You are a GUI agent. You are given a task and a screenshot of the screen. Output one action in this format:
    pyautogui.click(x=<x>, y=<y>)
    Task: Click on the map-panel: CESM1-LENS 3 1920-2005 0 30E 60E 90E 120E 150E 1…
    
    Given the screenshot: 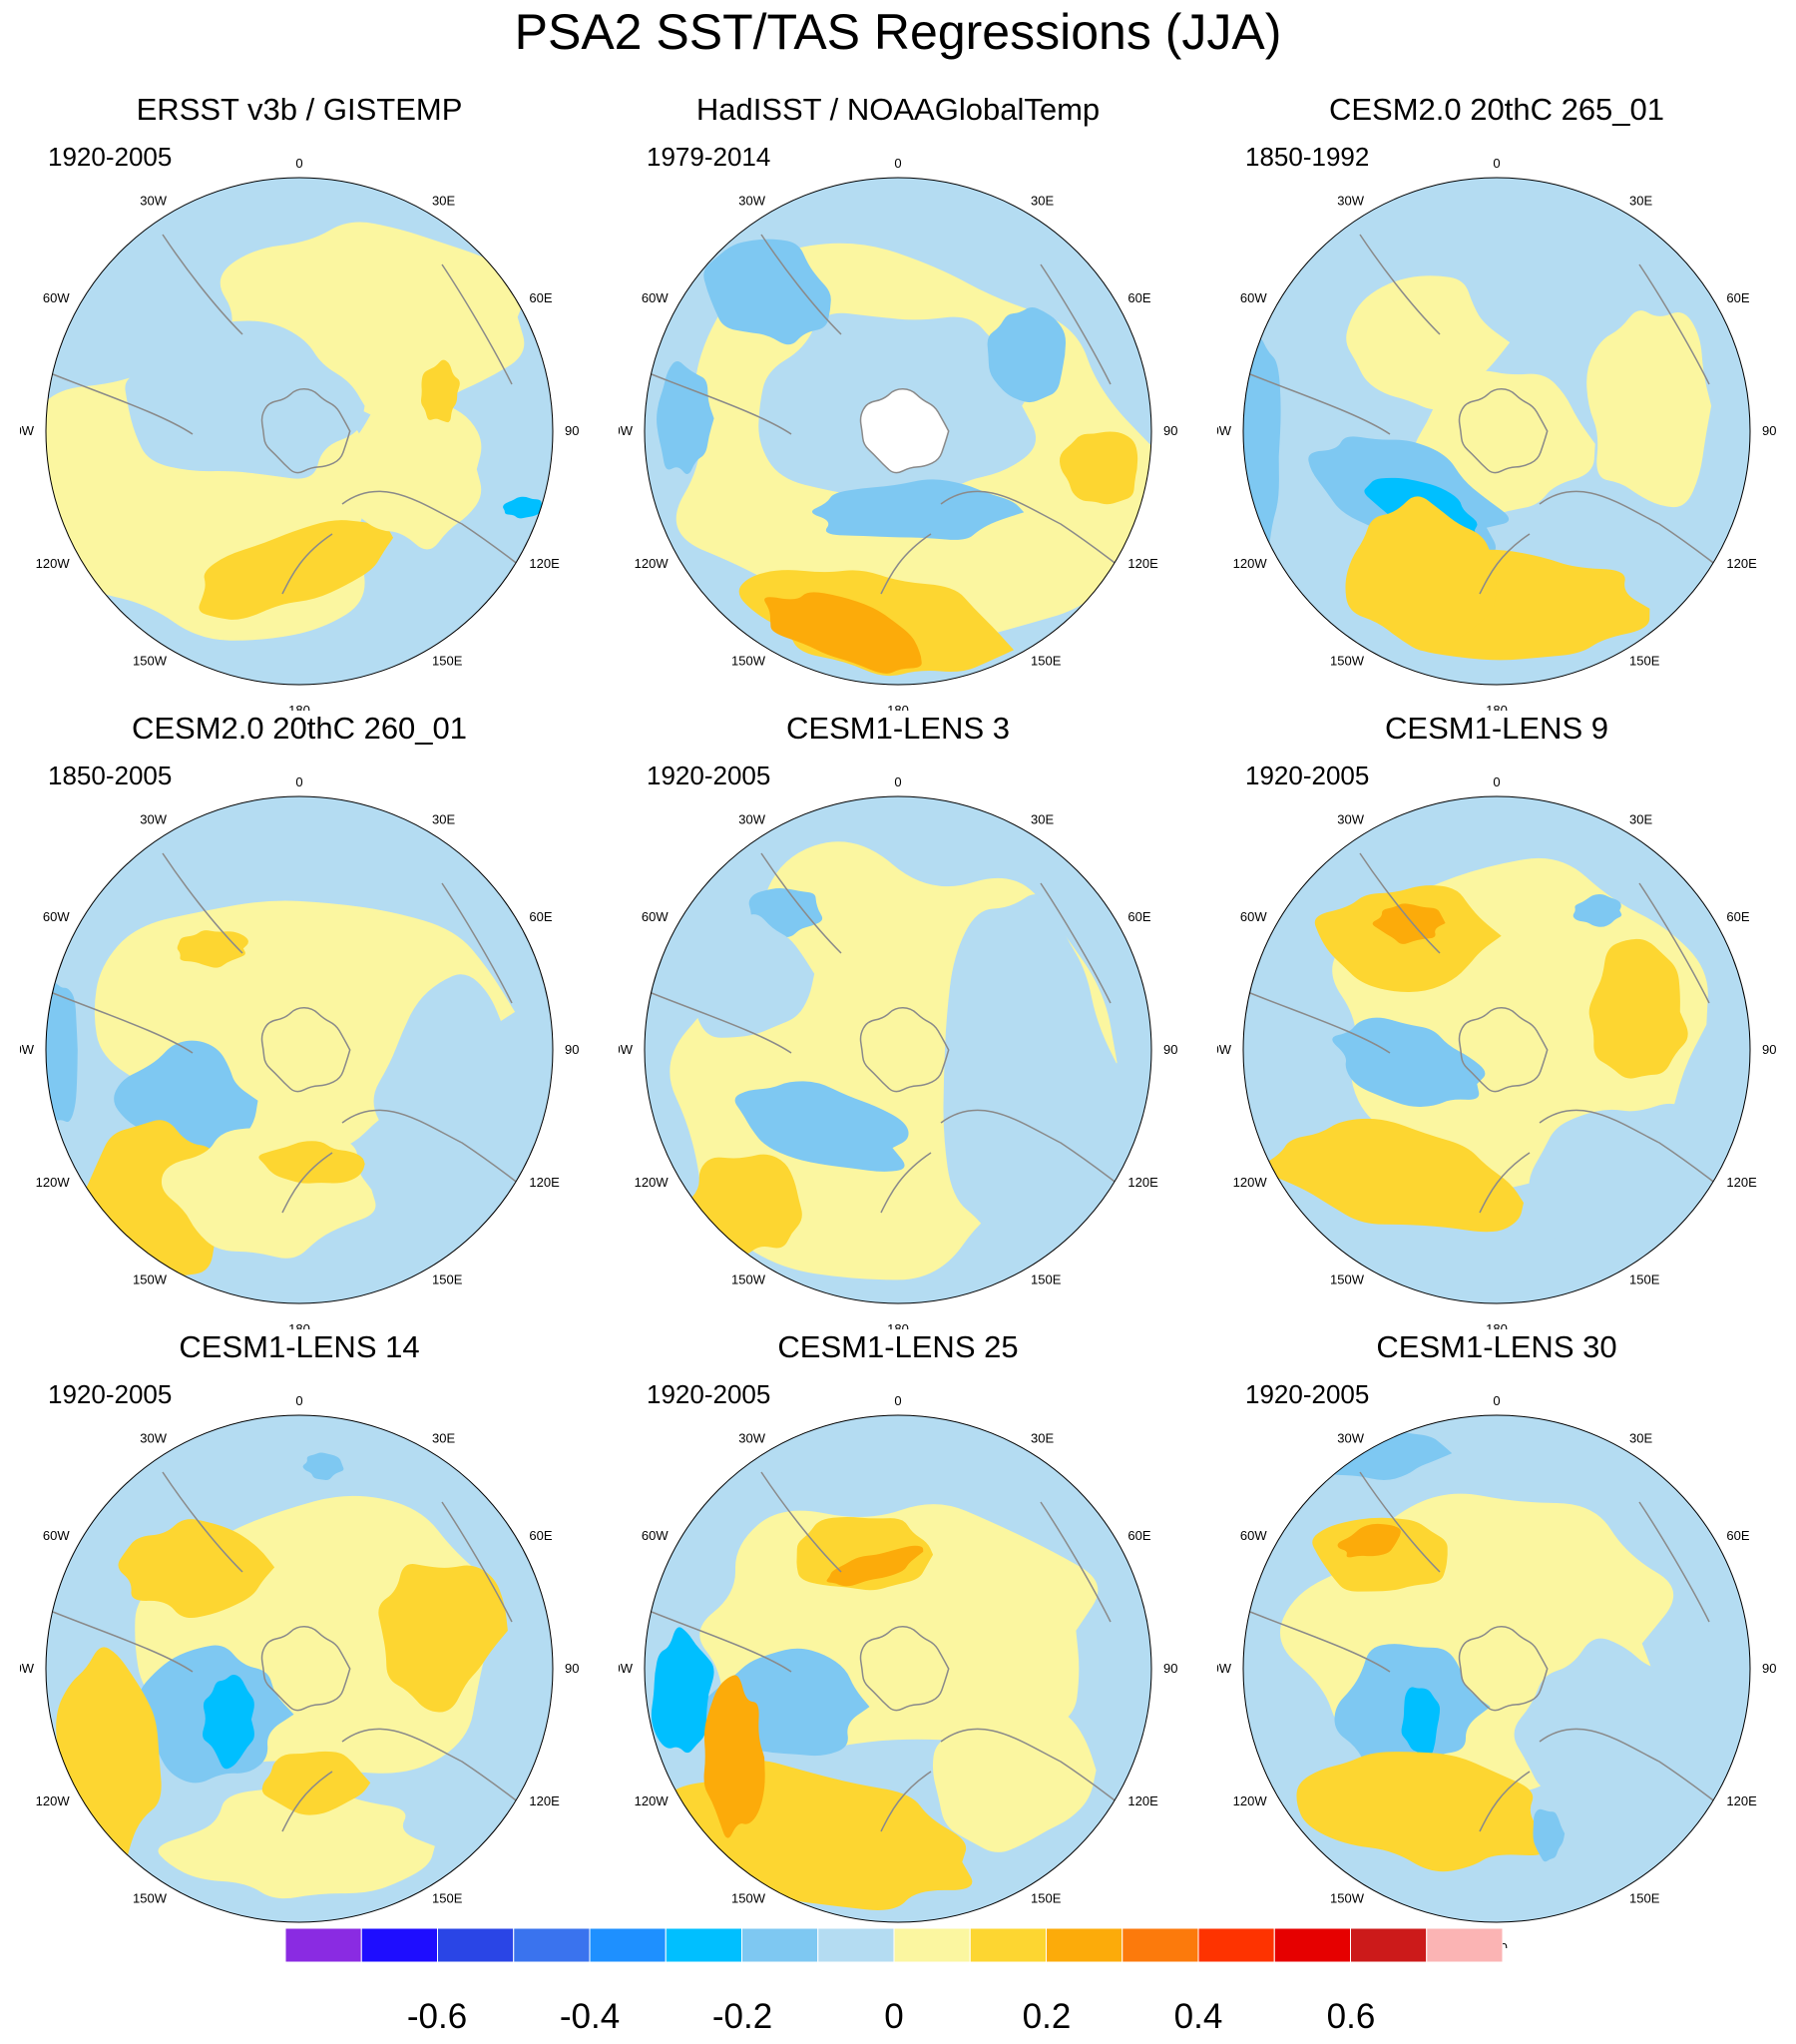 What is the action you would take?
    pyautogui.click(x=898, y=1020)
    